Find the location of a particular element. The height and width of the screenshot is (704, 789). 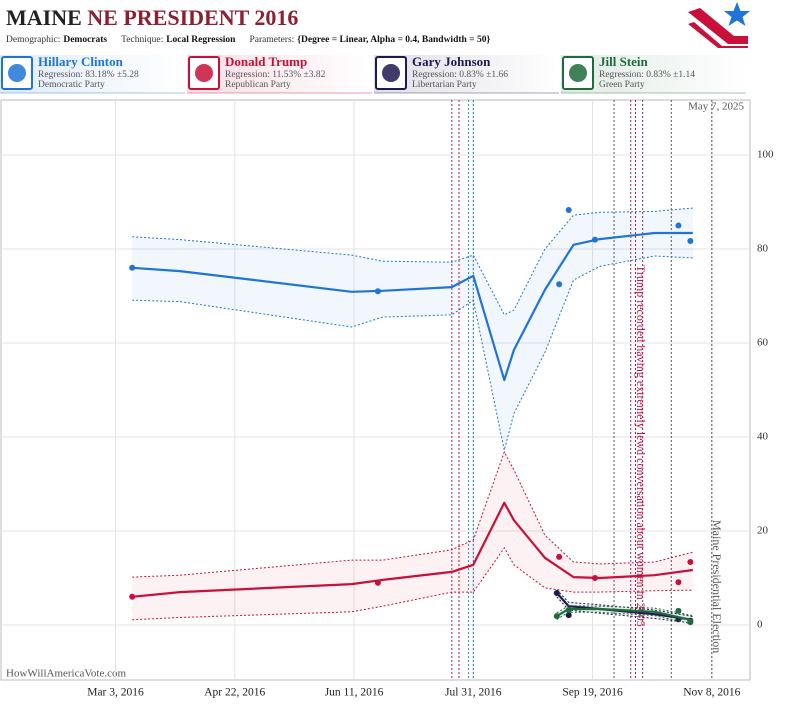

y-tick-label: 40 is located at coordinates (763, 437).